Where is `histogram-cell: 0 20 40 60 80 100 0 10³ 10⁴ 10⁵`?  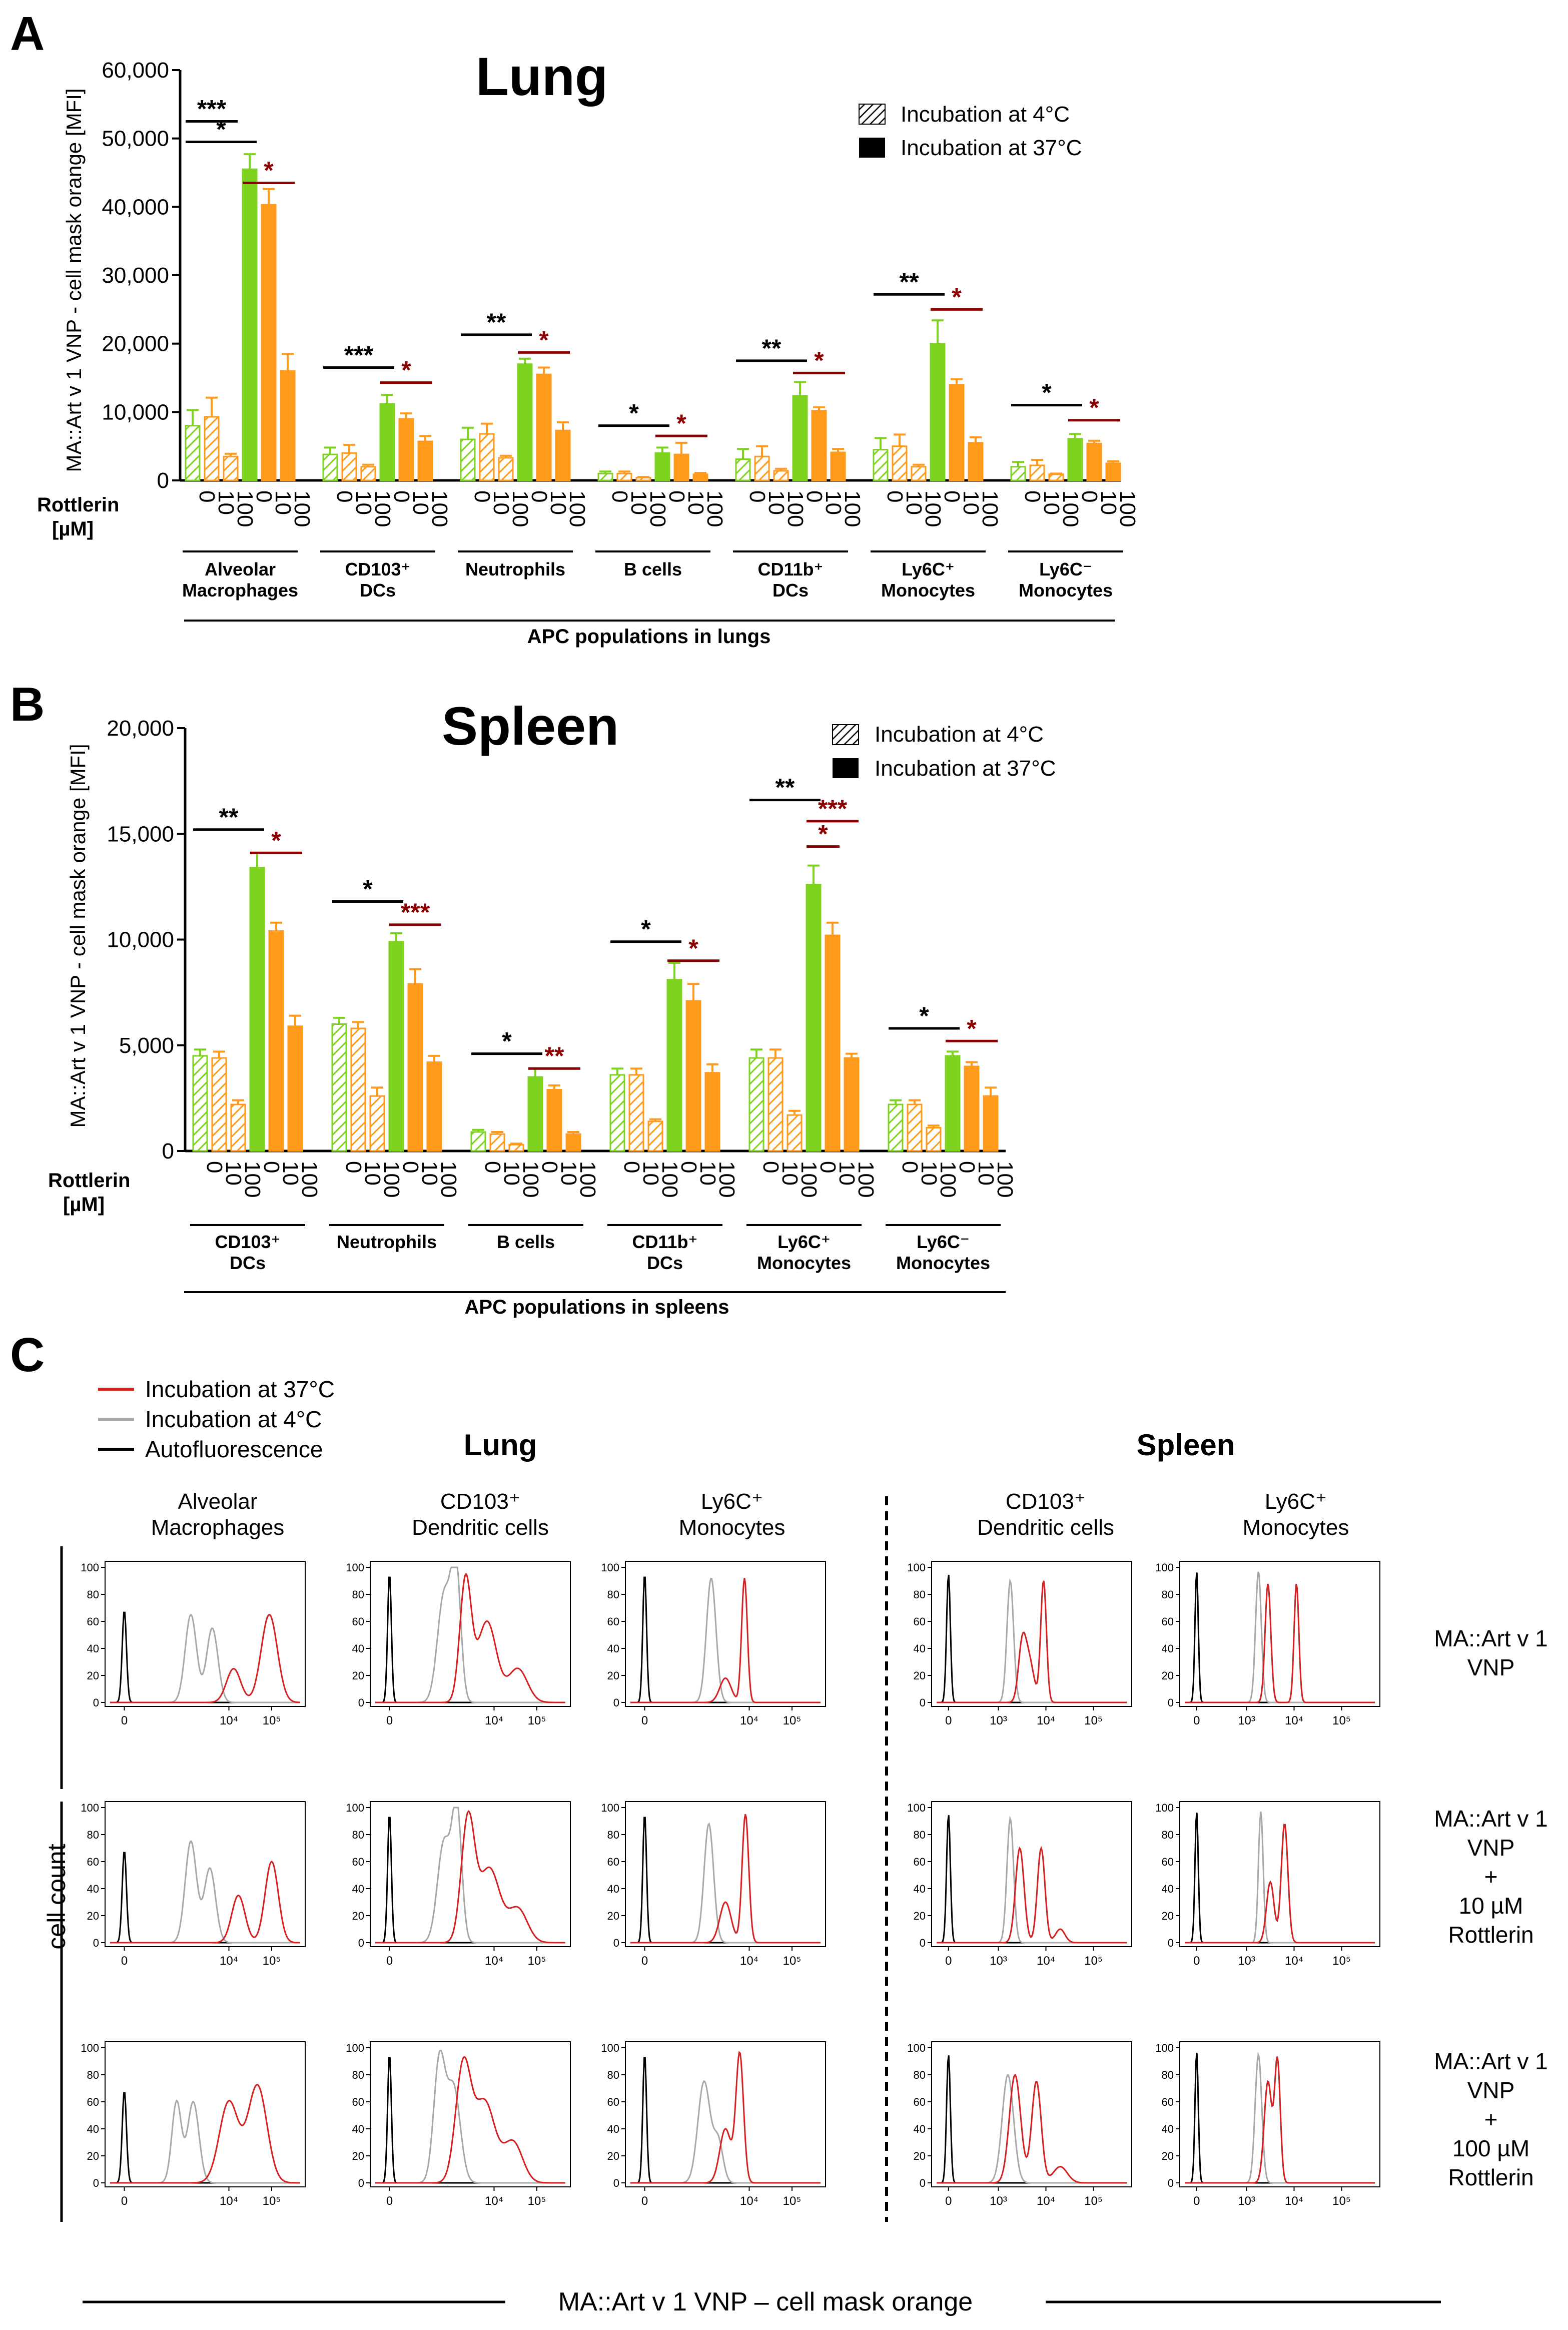 histogram-cell: 0 20 40 60 80 100 0 10³ 10⁴ 10⁵ is located at coordinates (1019, 2124).